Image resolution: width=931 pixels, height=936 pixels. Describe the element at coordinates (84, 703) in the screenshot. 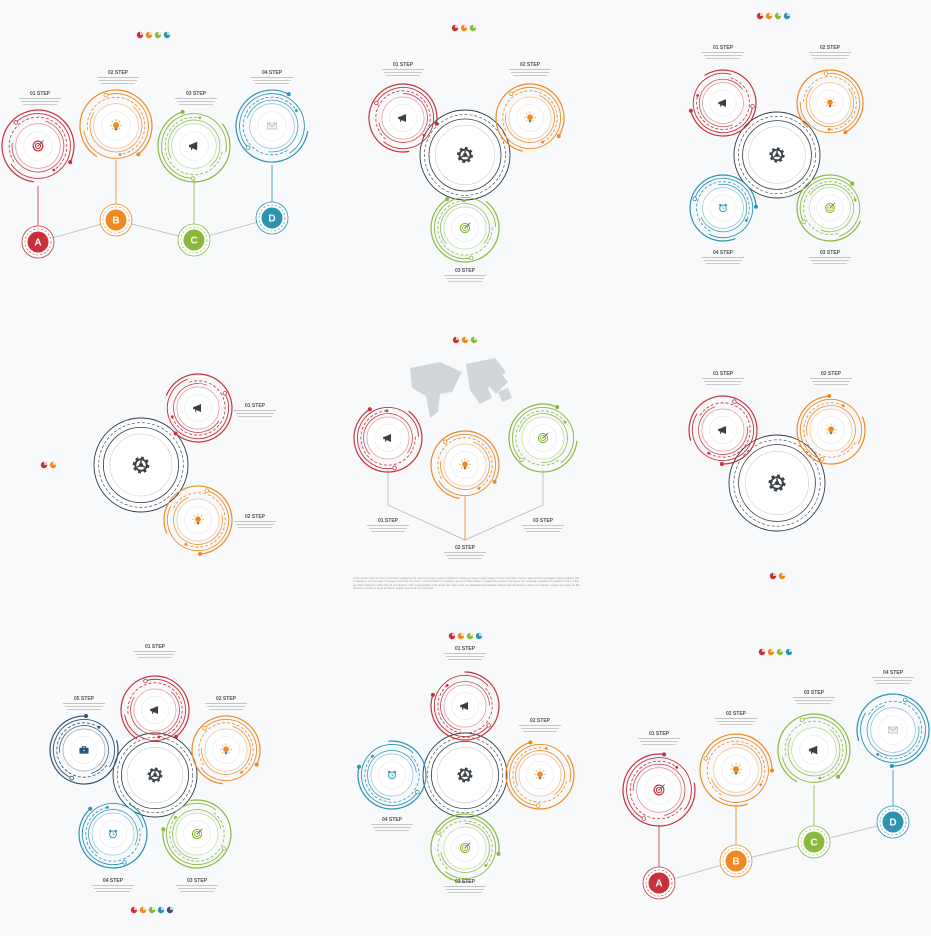

I see `step-label: 05 STEP` at that location.